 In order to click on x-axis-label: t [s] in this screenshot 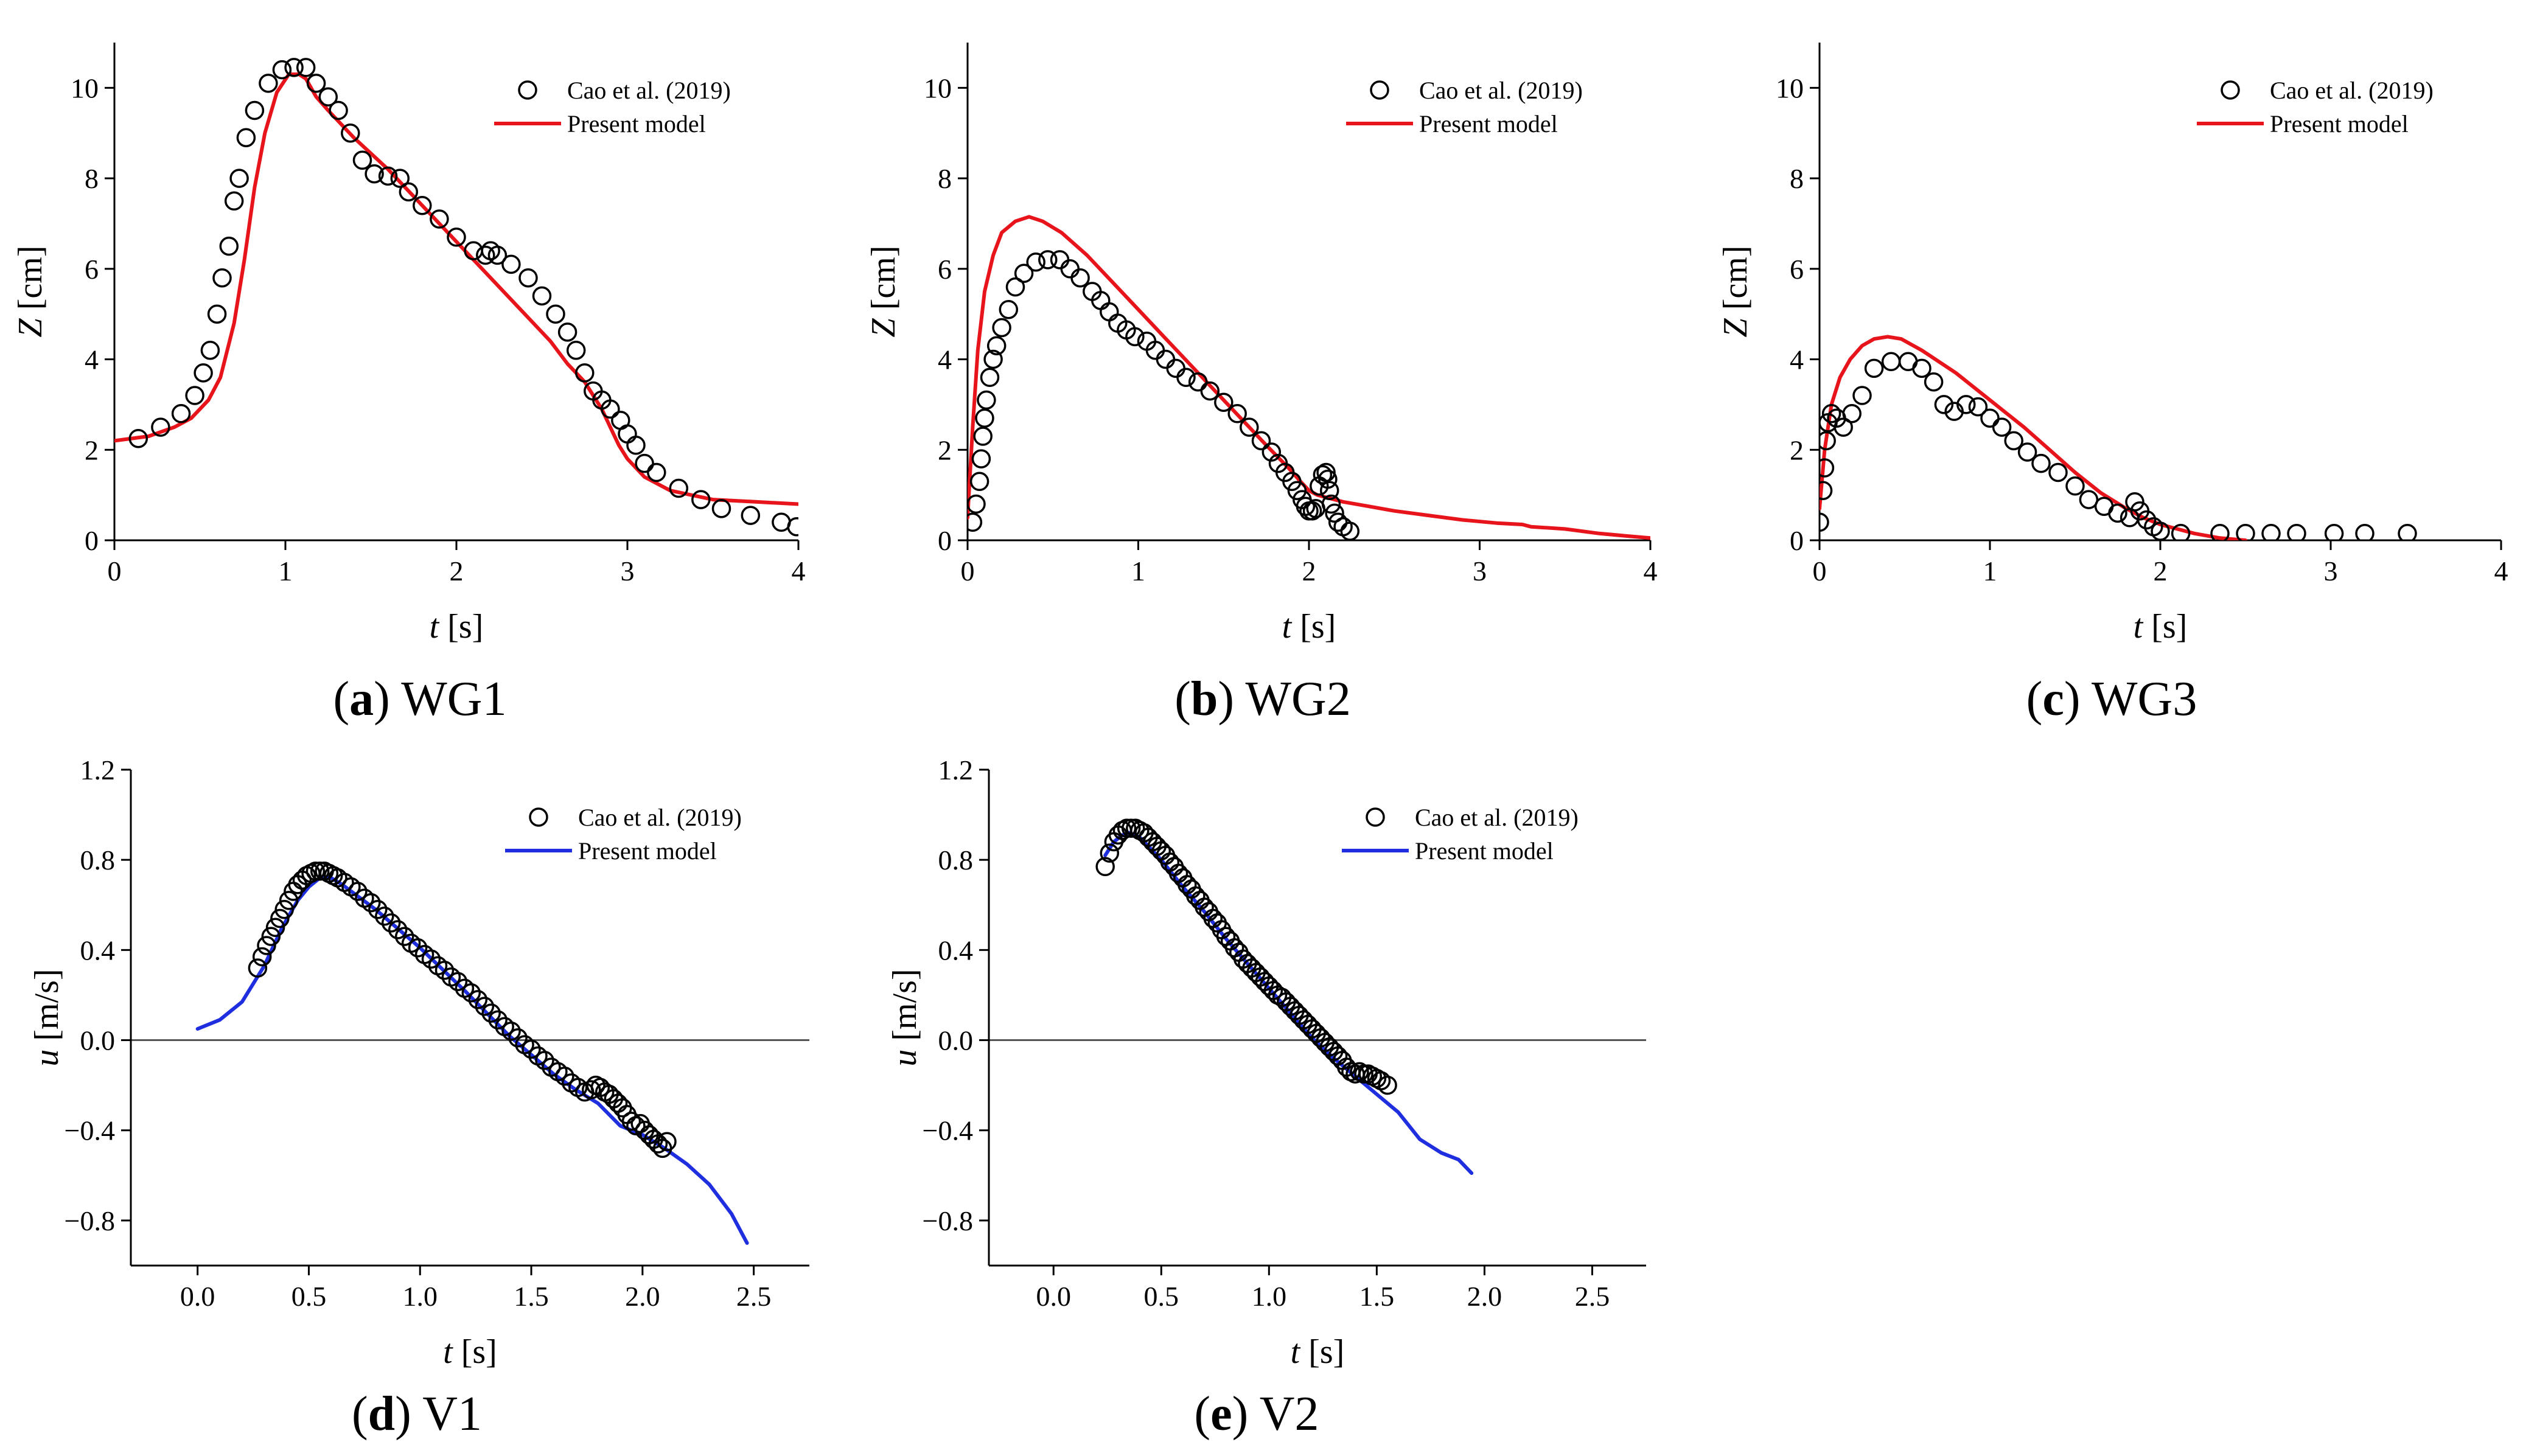, I will do `click(2161, 627)`.